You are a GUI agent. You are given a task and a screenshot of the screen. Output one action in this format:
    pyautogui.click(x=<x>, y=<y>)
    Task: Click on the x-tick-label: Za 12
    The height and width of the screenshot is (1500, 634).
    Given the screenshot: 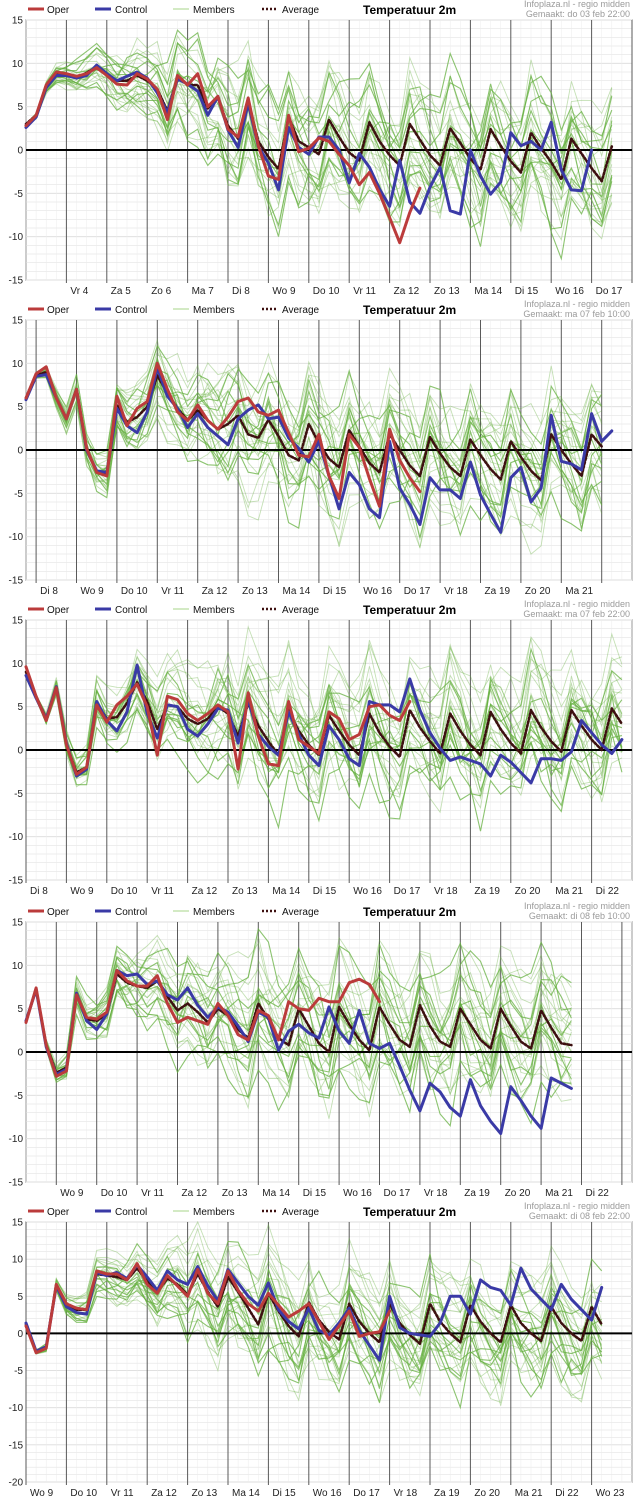 What is the action you would take?
    pyautogui.click(x=195, y=1193)
    